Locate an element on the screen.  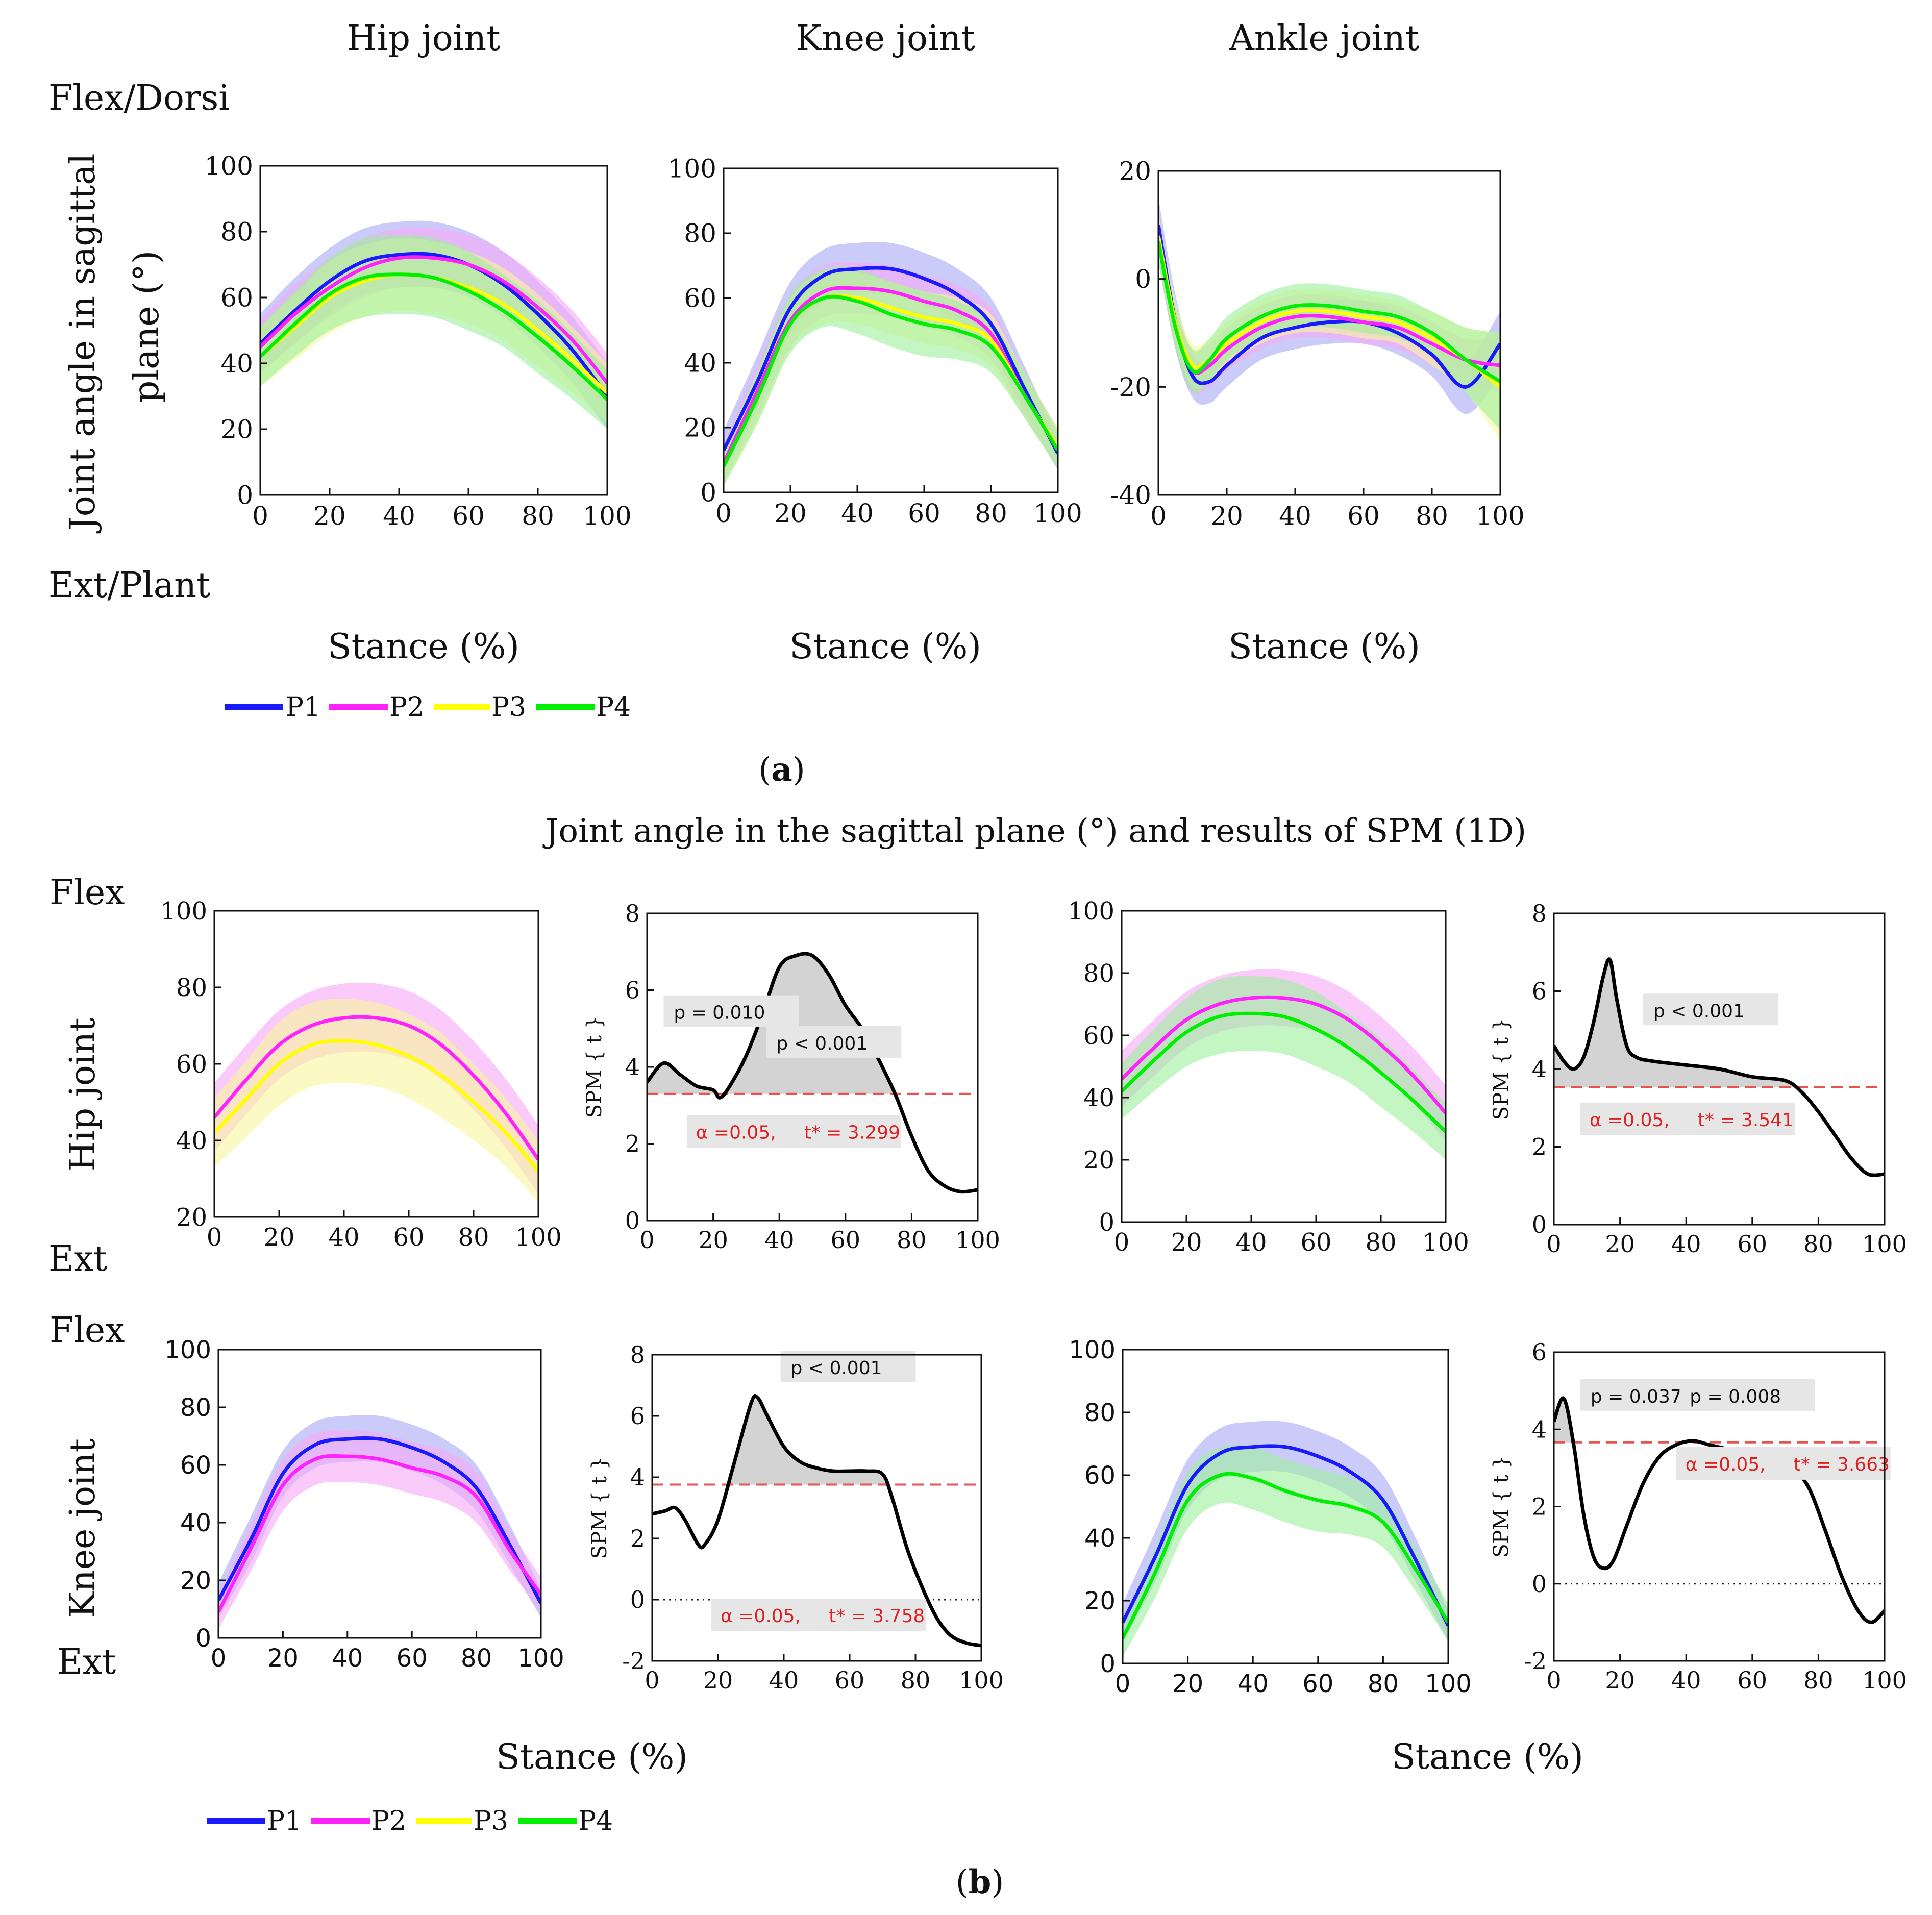
title-a-ankle: Ankle joint is located at coordinates (1325, 38).